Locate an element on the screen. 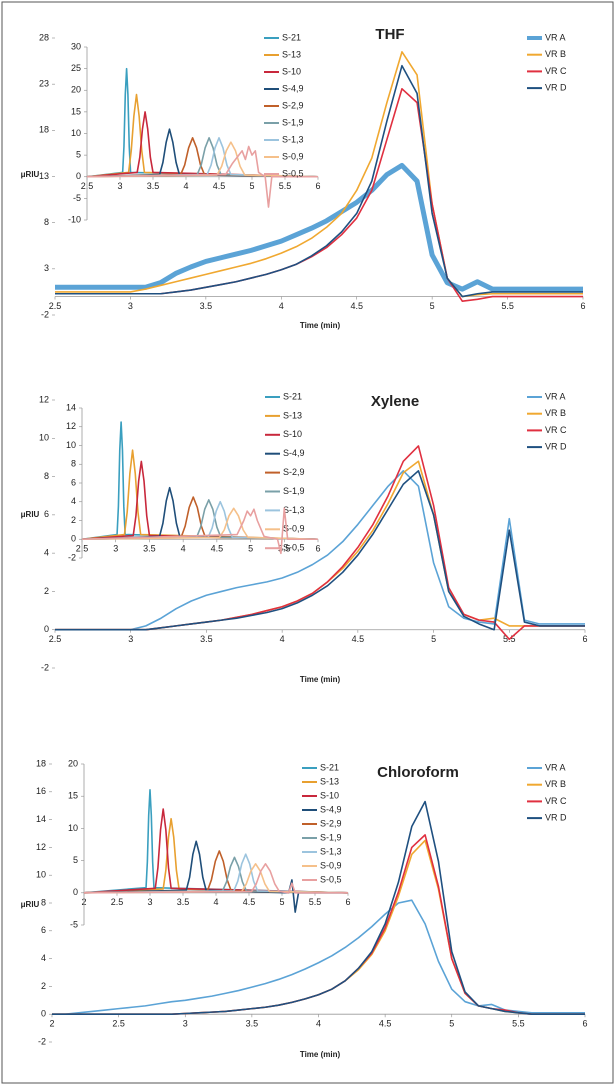 This screenshot has height=1085, width=615. legend-label: VR D is located at coordinates (556, 446).